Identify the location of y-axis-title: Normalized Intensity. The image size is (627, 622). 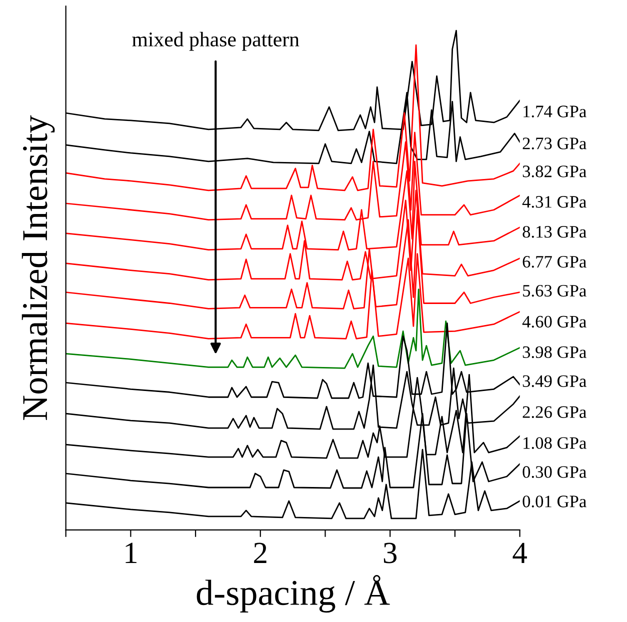
(38, 267).